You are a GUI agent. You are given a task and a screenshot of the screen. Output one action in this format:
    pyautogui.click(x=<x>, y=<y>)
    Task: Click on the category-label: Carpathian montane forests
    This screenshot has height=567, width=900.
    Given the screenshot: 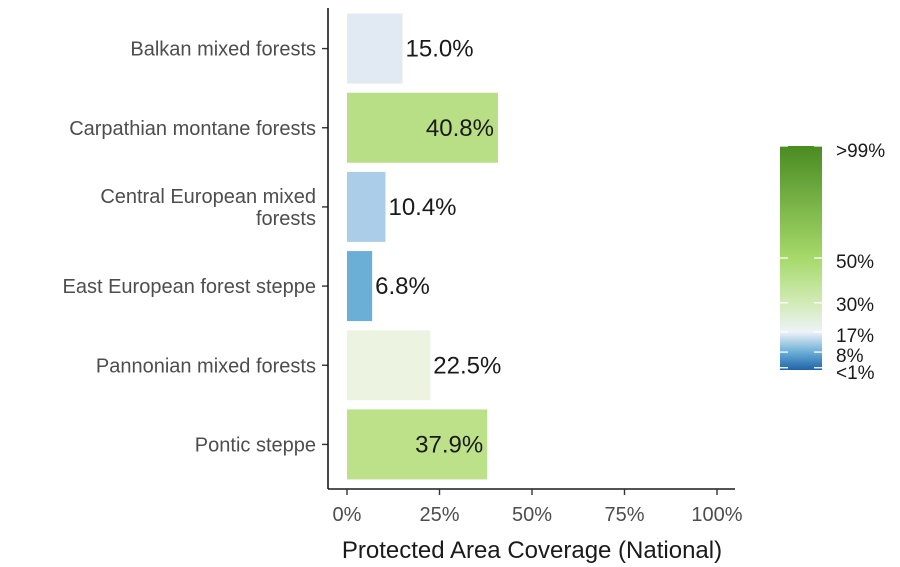 What is the action you would take?
    pyautogui.click(x=192, y=129)
    